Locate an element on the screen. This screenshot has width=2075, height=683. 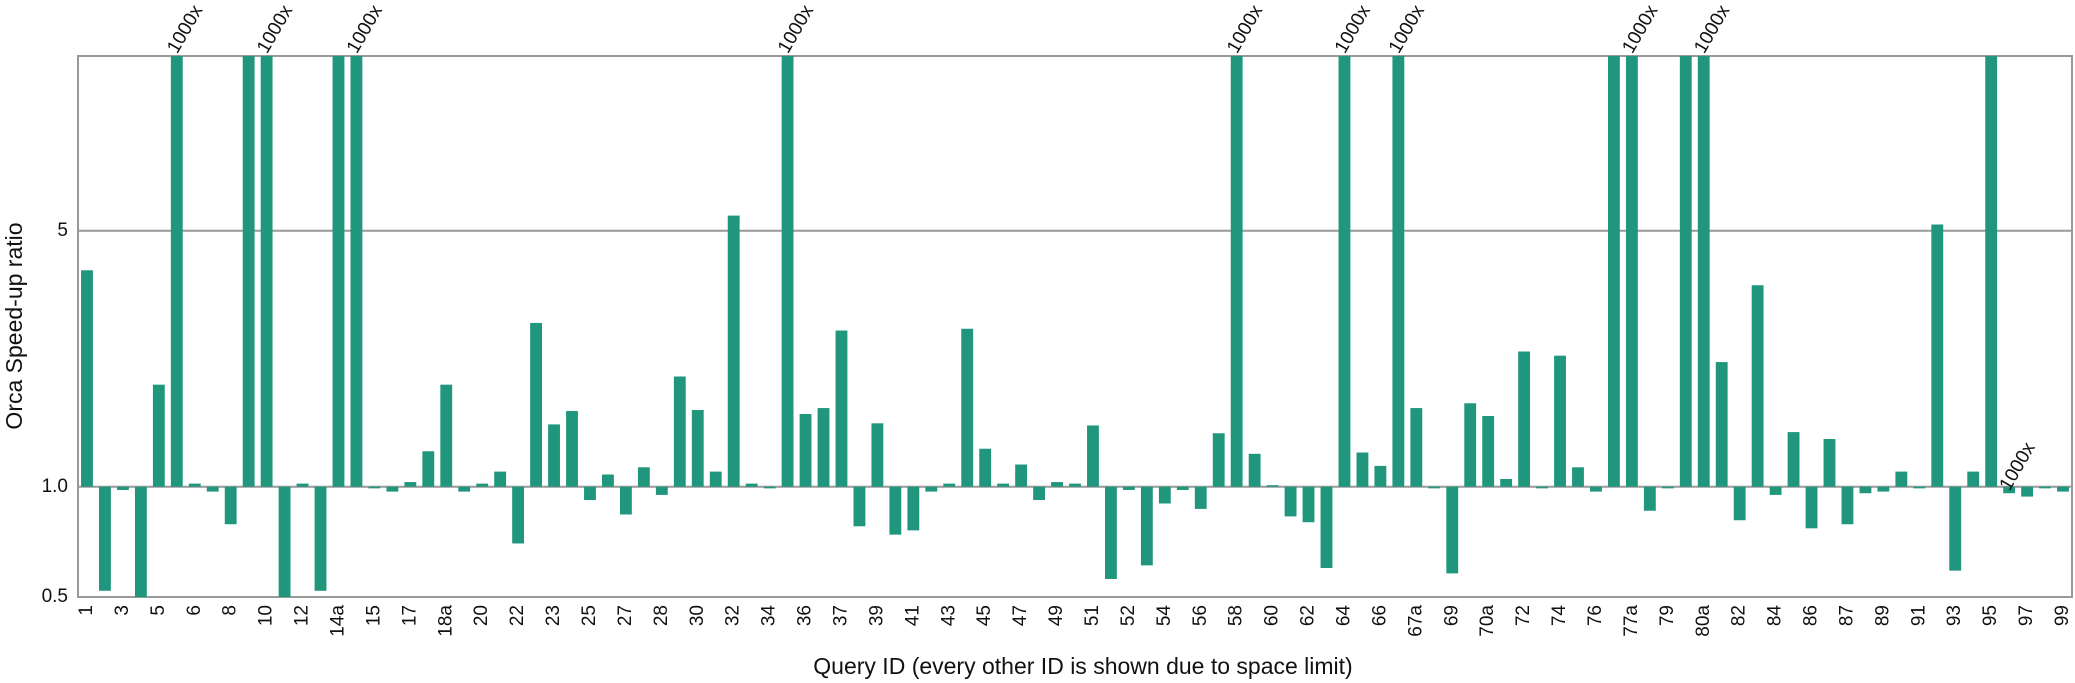
x-tick-label: 62 is located at coordinates (1308, 615).